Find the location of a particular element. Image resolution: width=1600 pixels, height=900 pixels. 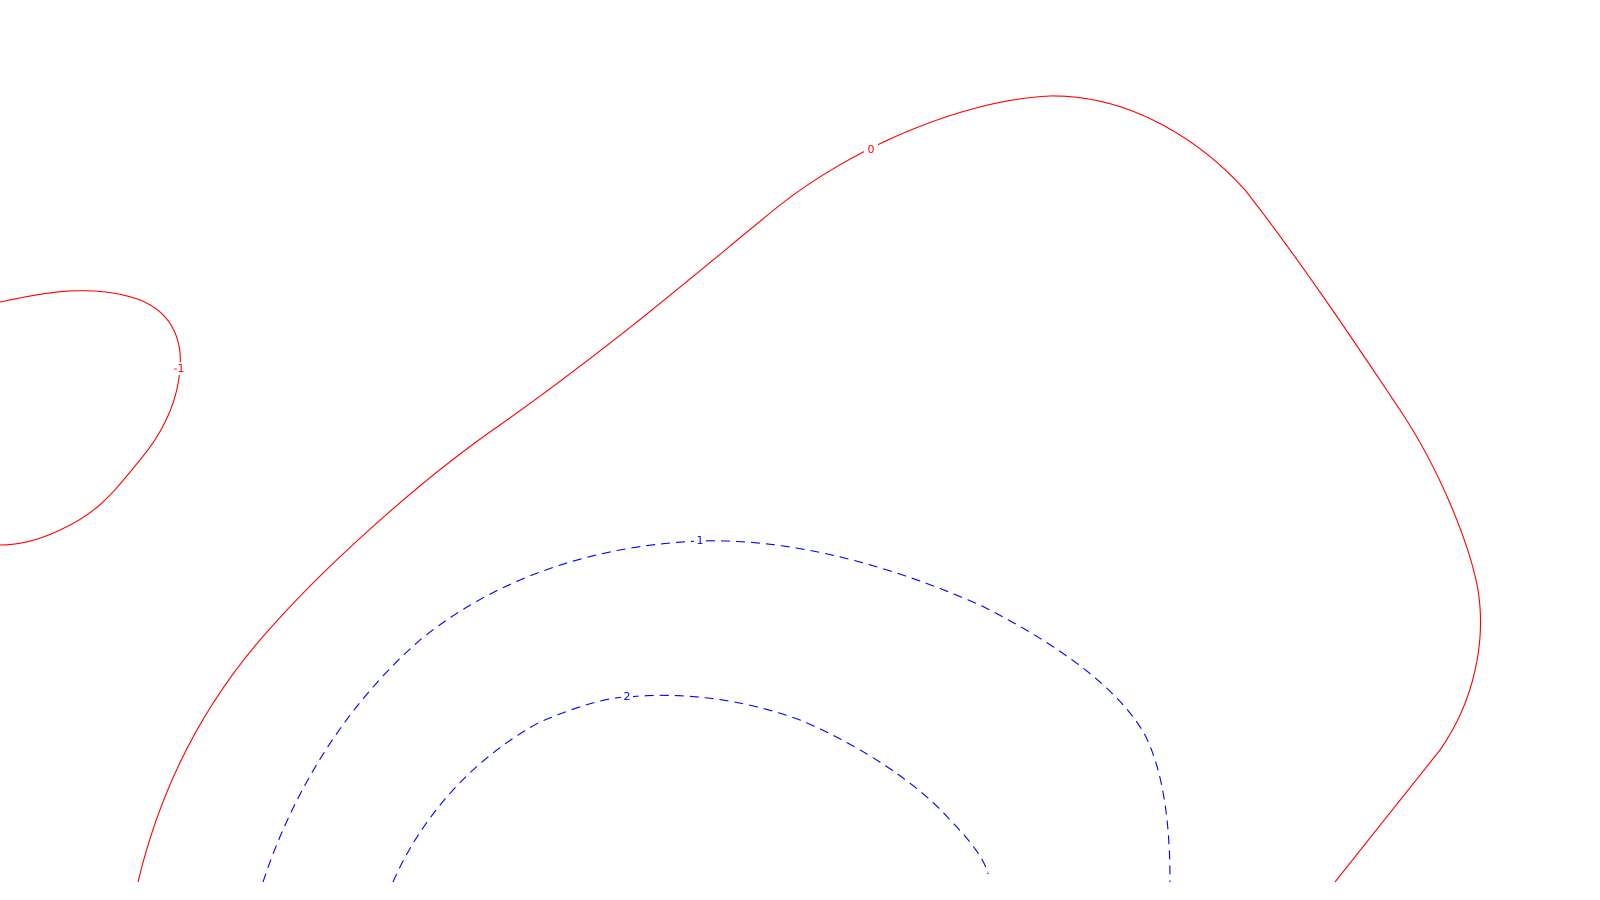

contour-label-1: 1 is located at coordinates (700, 540).